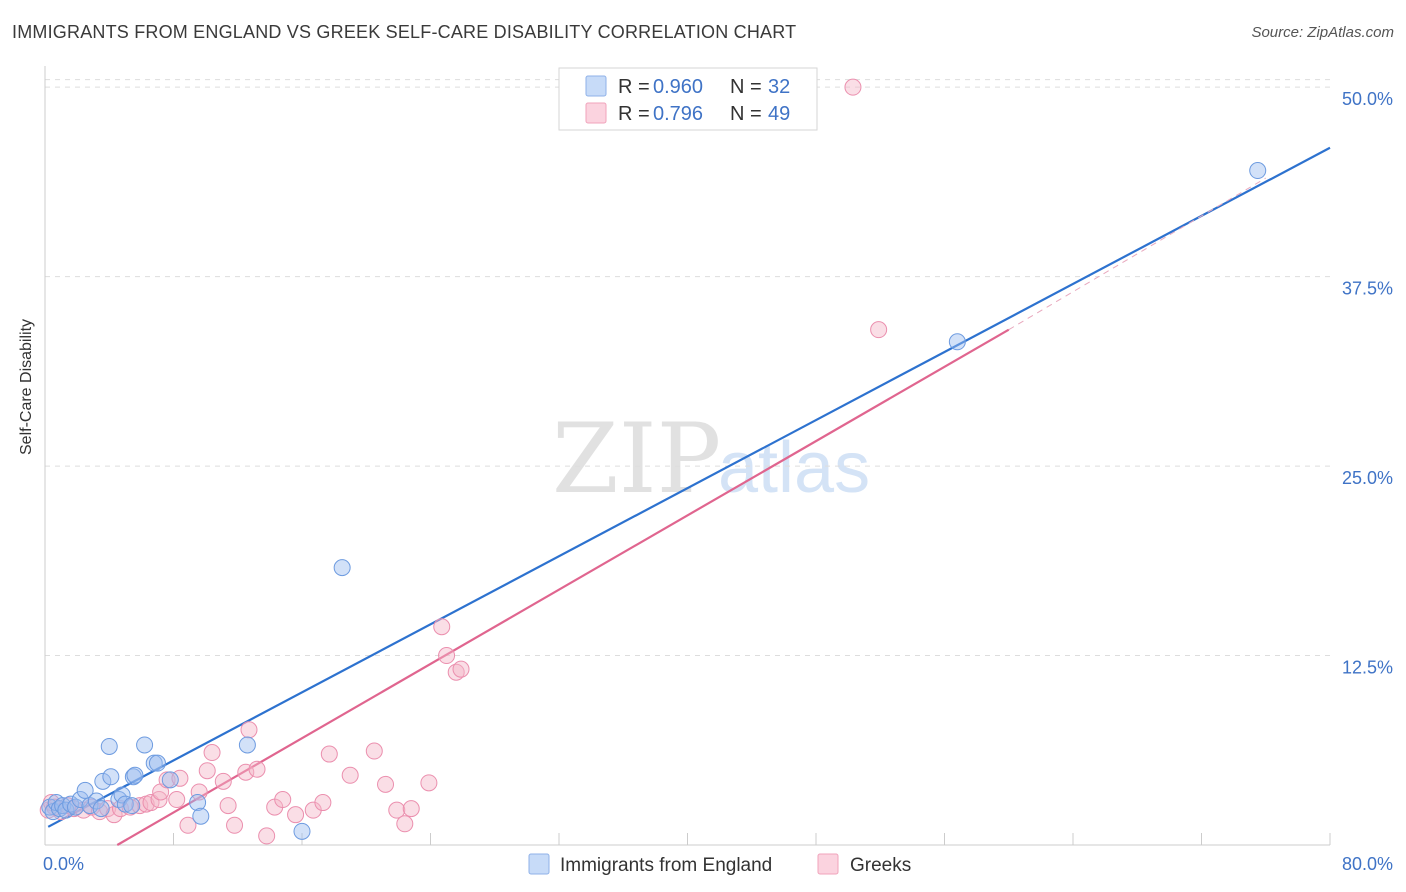  What do you see at coordinates (1367, 668) in the screenshot?
I see `y-tick-label: 12.5%` at bounding box center [1367, 668].